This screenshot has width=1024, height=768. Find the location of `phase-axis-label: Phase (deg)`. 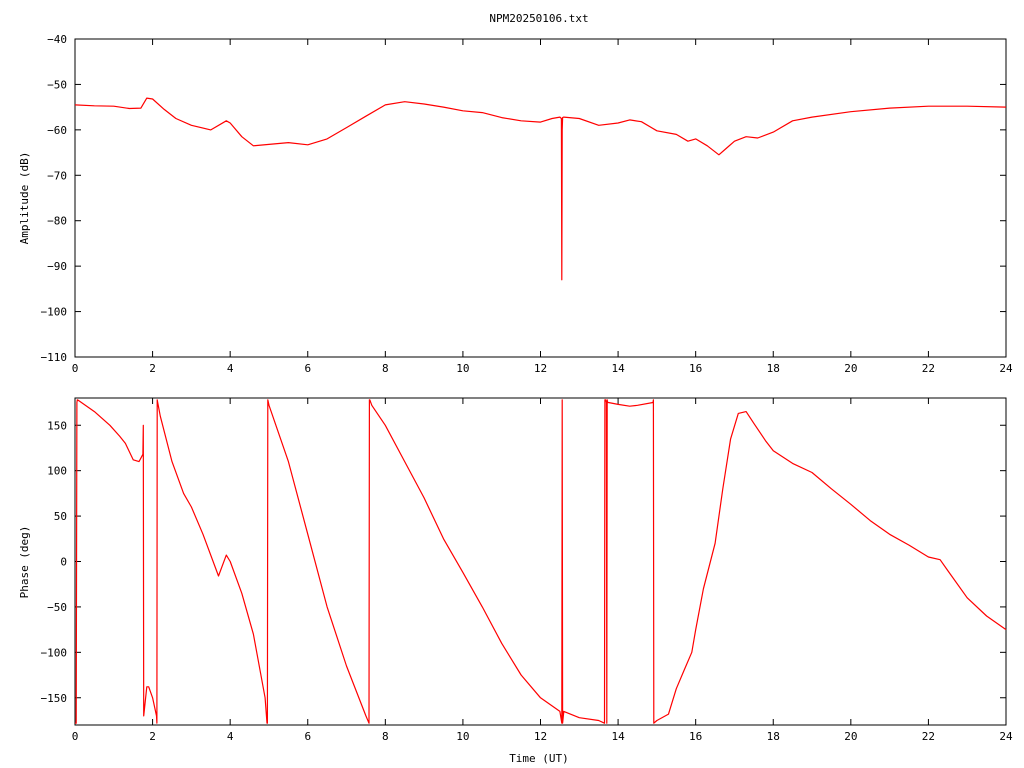

phase-axis-label: Phase (deg) is located at coordinates (24, 562).